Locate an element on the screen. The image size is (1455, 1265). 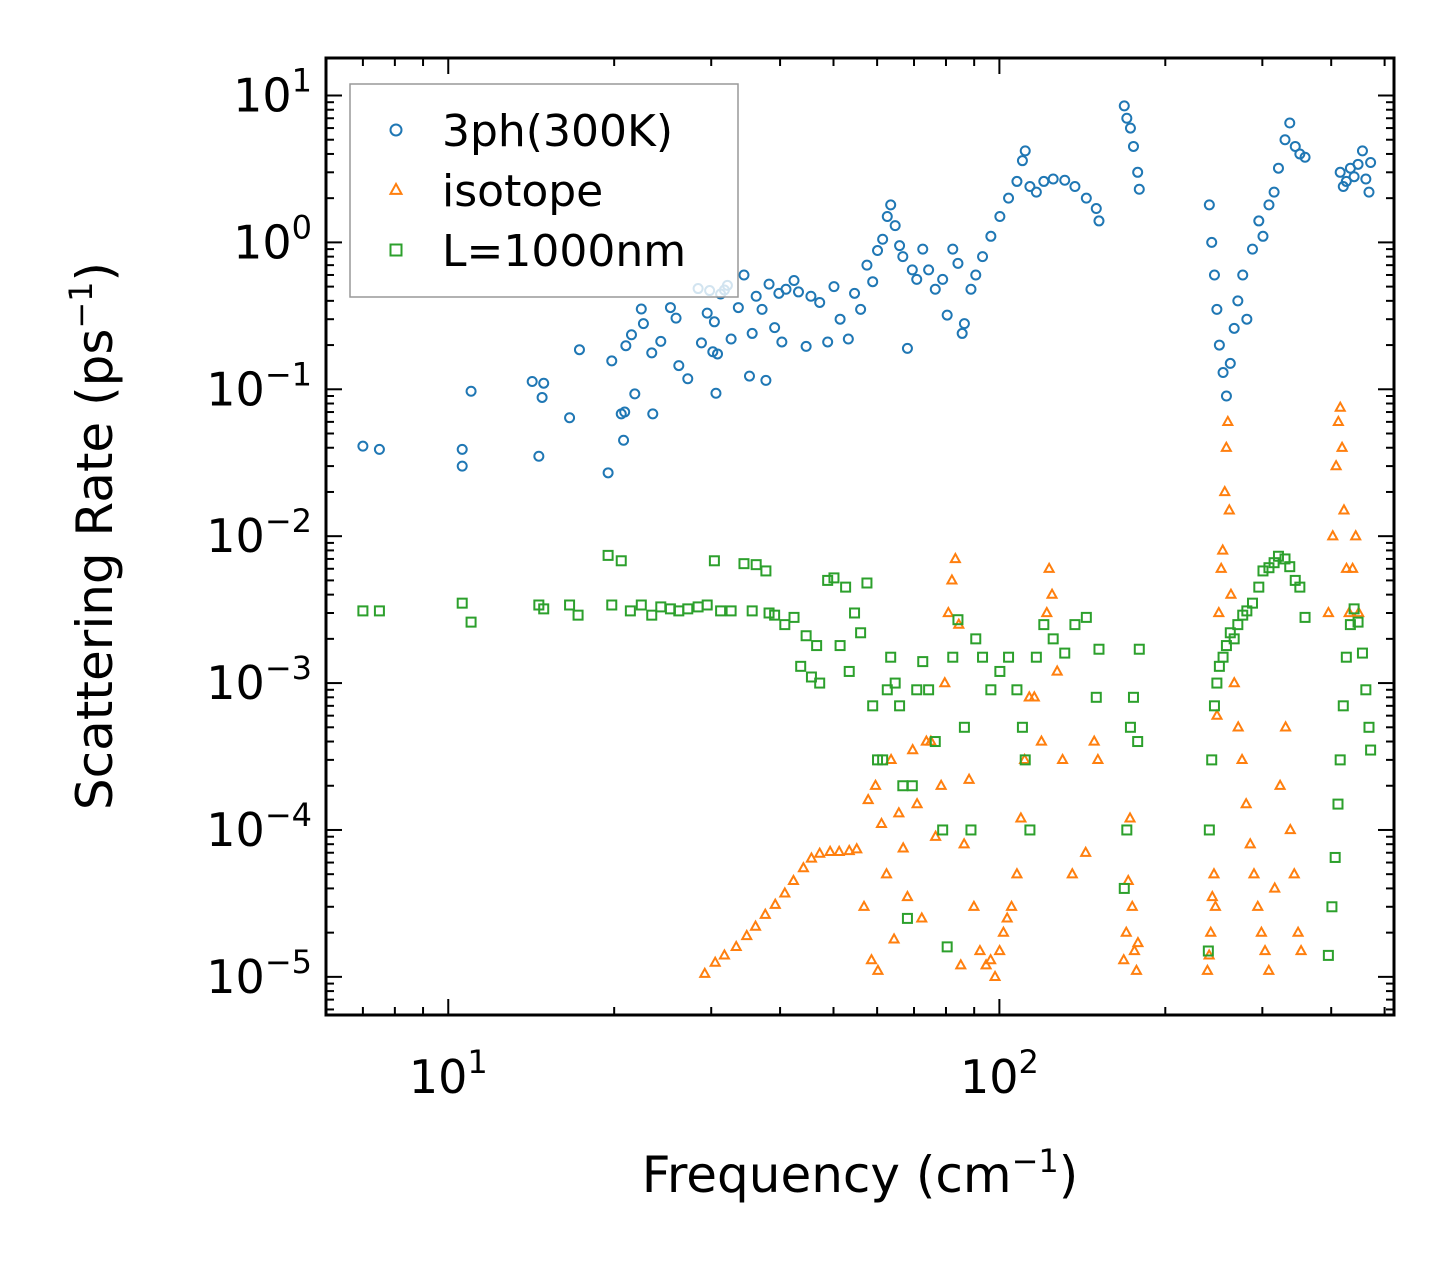
legend: 3ph(300K) isotope L=1000nm is located at coordinates (544, 190).